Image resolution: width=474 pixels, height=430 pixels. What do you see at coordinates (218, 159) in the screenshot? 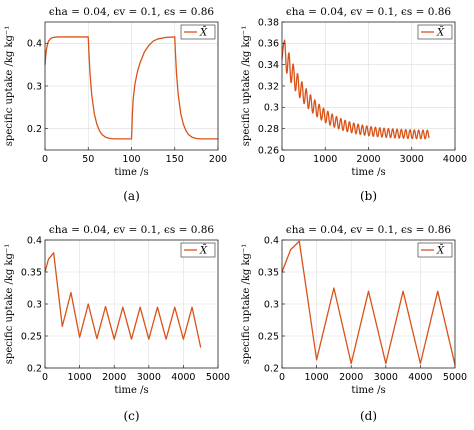
I see `x-tick-label: 200` at bounding box center [218, 159].